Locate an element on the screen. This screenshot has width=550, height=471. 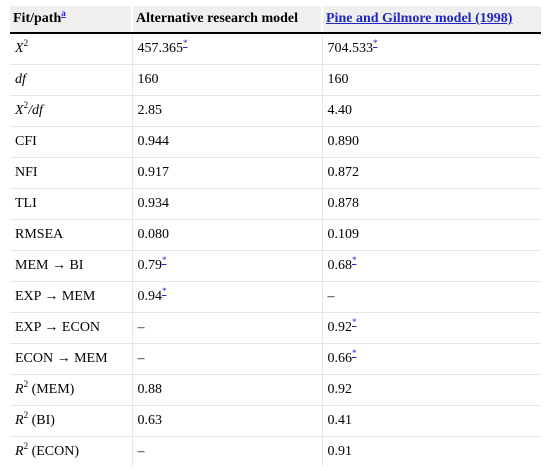
row-metric-cell: R2 (ECON) is located at coordinates (71, 452).